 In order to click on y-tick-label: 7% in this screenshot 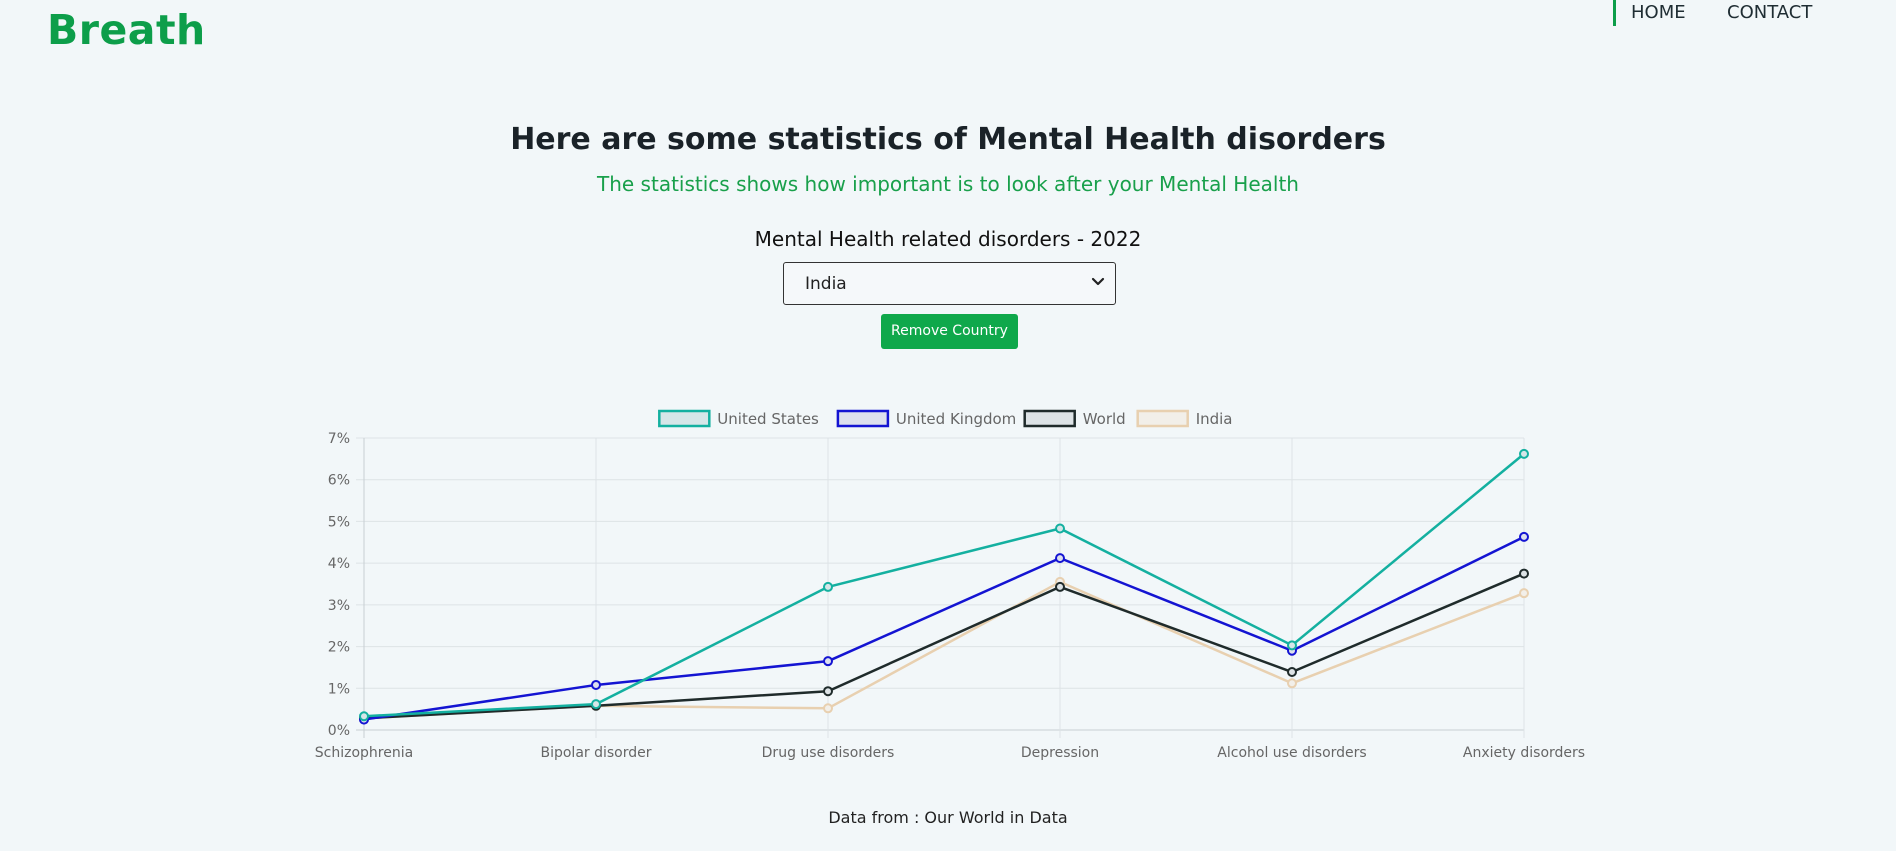, I will do `click(339, 439)`.